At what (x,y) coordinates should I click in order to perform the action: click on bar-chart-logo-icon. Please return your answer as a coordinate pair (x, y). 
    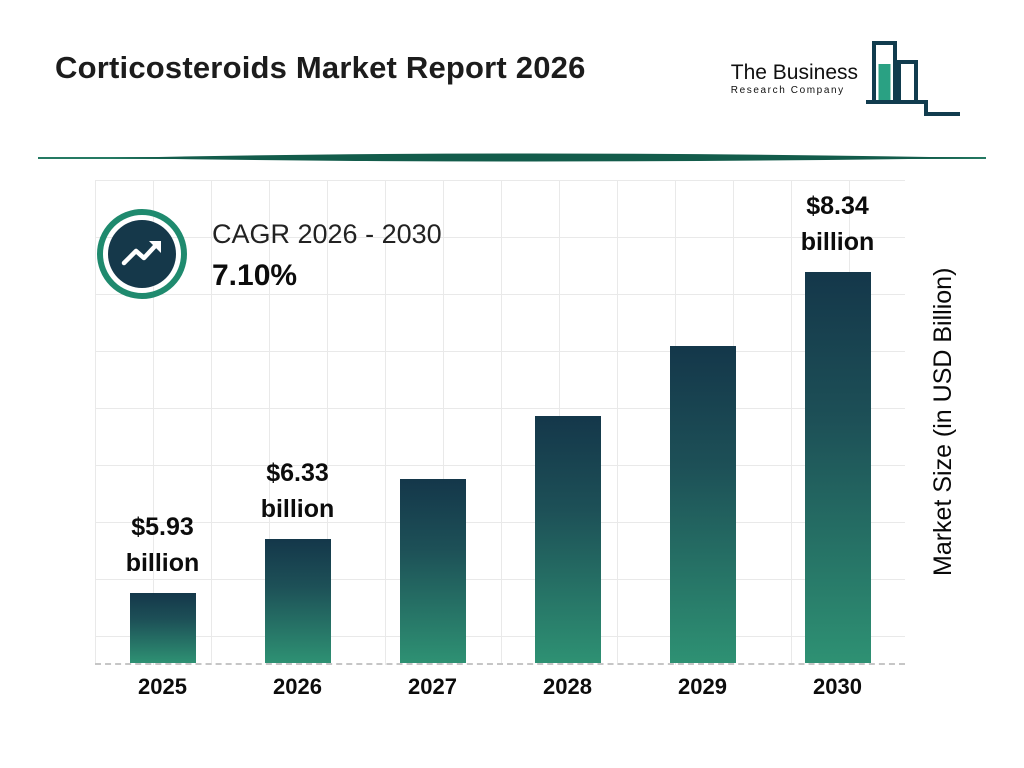
    Looking at the image, I should click on (914, 80).